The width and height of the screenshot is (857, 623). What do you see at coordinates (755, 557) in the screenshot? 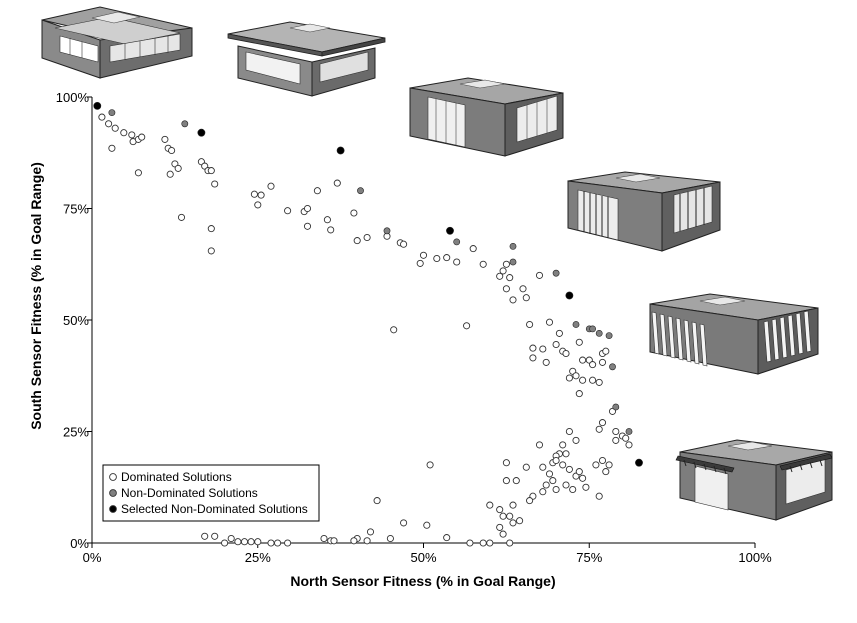
I see `x-tick-label: 100%` at bounding box center [755, 557].